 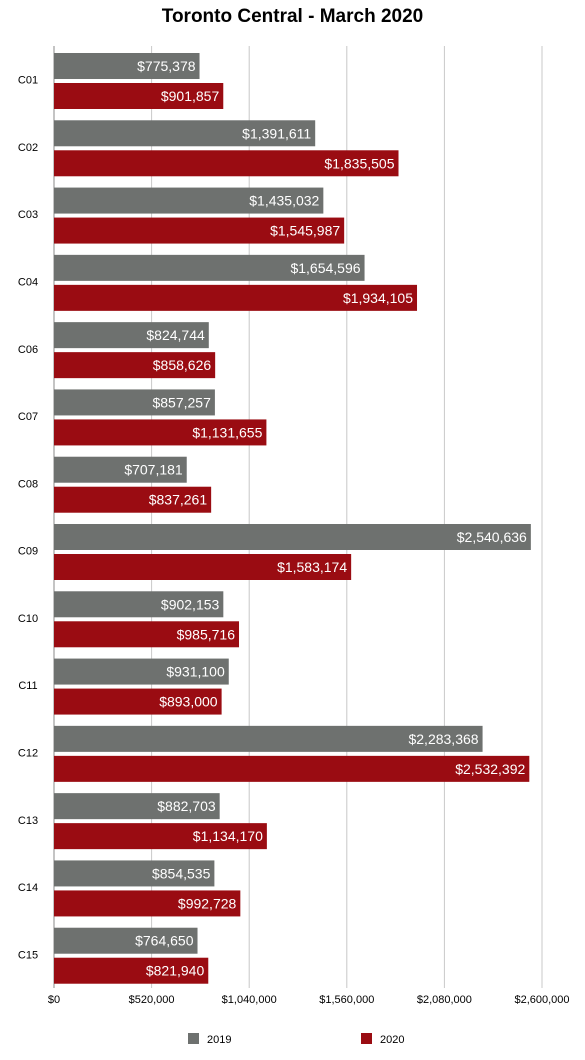 I want to click on bar-2019-C15, so click(x=126, y=940).